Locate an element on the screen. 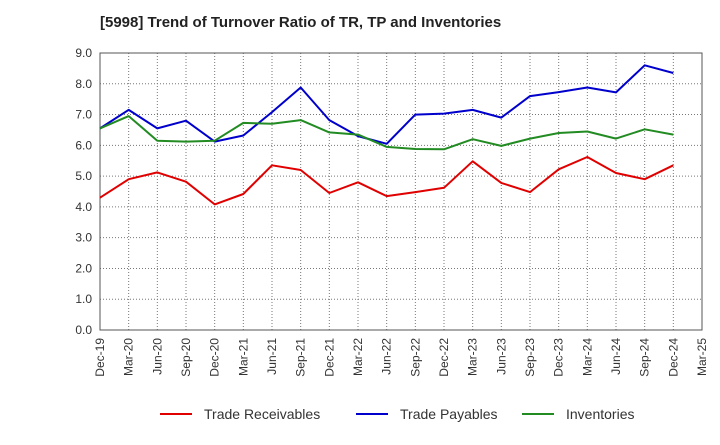  y-tick-label: 5.0 is located at coordinates (83, 176).